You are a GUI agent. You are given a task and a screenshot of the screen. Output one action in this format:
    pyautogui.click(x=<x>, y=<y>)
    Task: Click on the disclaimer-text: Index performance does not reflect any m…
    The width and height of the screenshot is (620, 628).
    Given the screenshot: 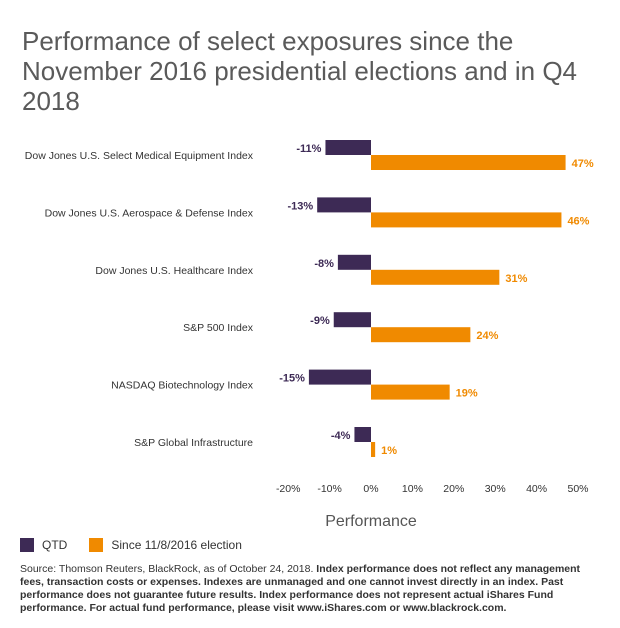 What is the action you would take?
    pyautogui.click(x=300, y=588)
    